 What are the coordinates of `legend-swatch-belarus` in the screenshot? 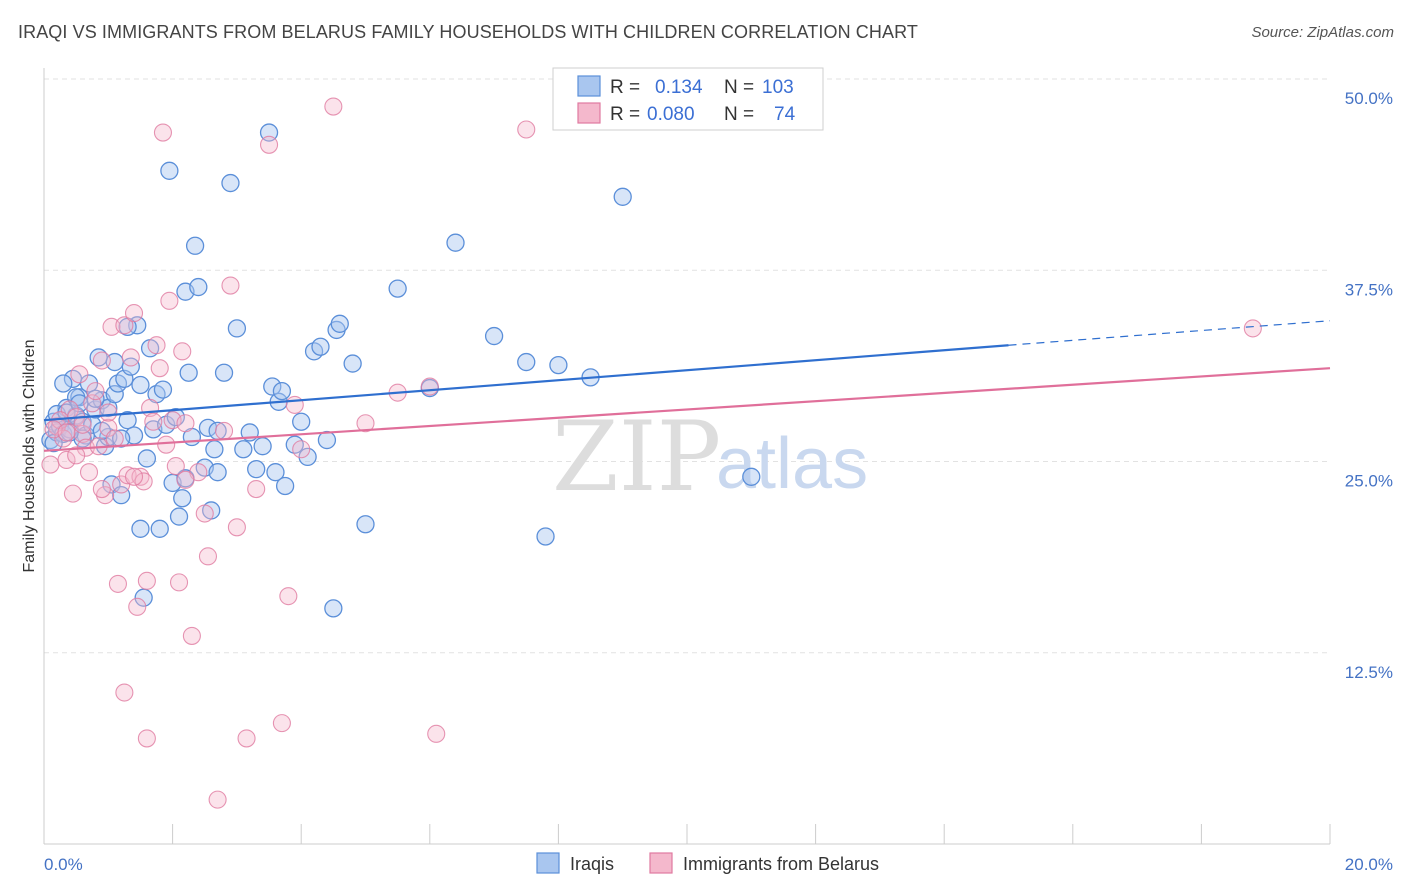 It's located at (589, 113).